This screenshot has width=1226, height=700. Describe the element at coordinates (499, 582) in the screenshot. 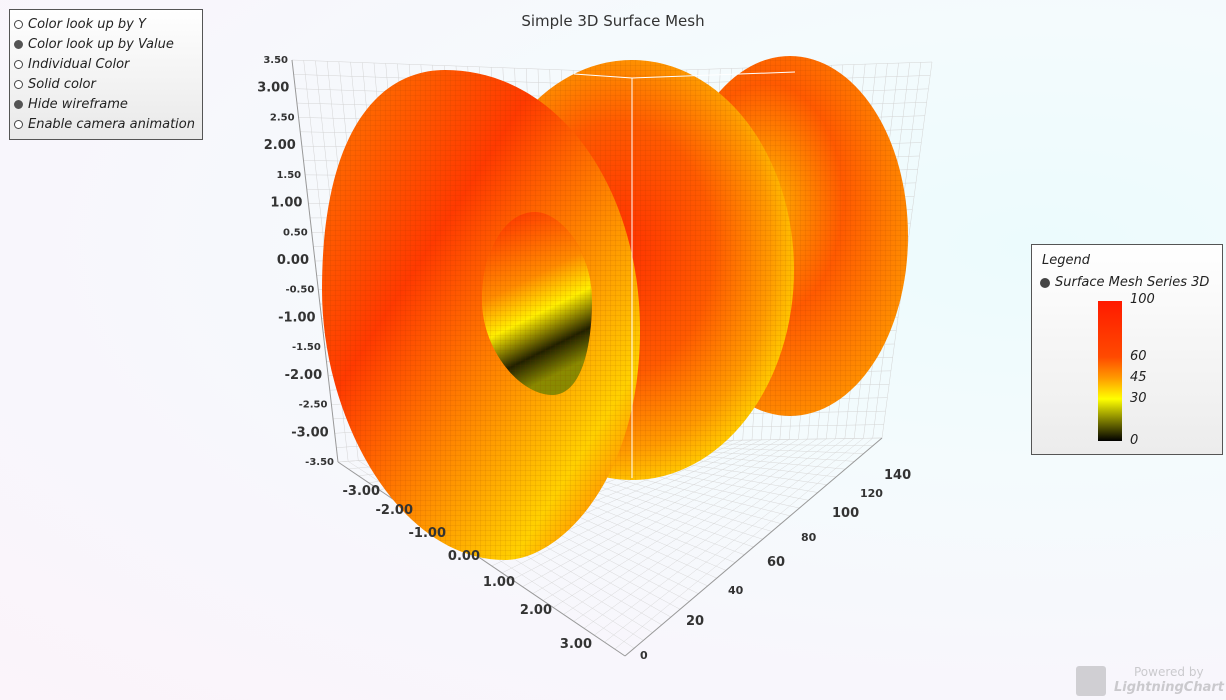

I see `x-tick-label: 1.00` at that location.